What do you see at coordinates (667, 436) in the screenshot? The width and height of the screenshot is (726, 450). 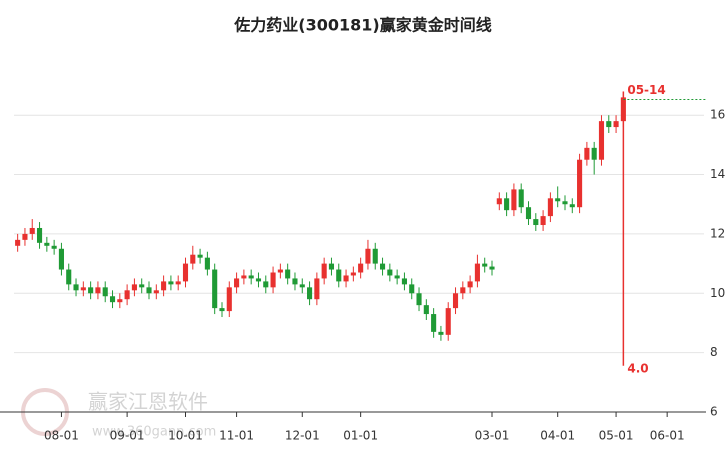 I see `x-tick-label: 06-01` at bounding box center [667, 436].